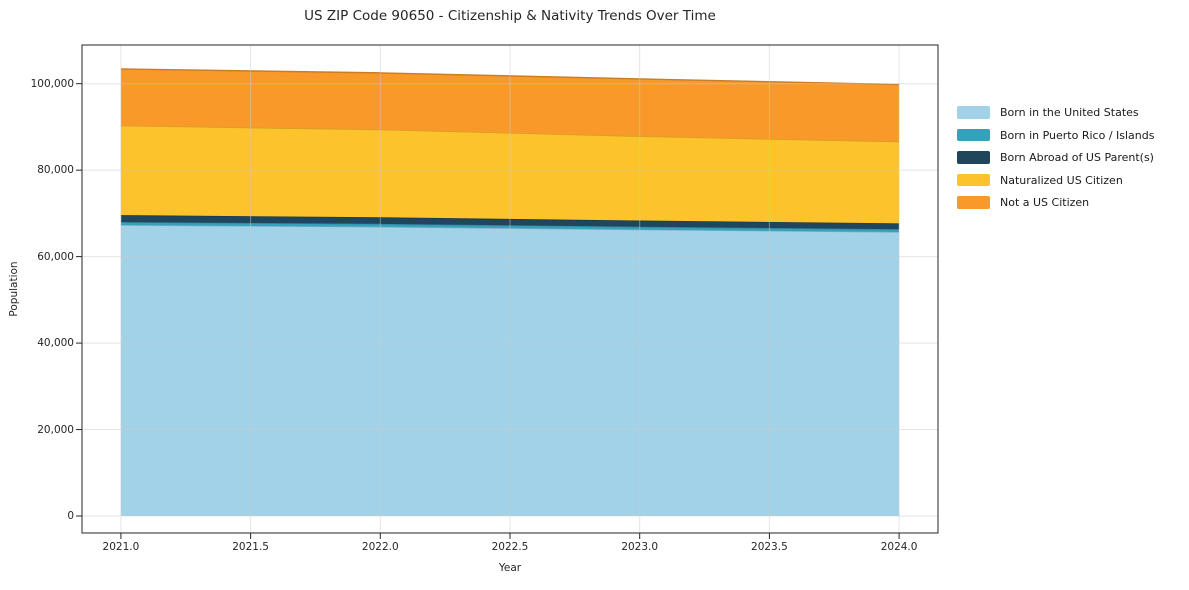 The height and width of the screenshot is (590, 1189). Describe the element at coordinates (55, 343) in the screenshot. I see `y-tick-label: 40,000` at that location.